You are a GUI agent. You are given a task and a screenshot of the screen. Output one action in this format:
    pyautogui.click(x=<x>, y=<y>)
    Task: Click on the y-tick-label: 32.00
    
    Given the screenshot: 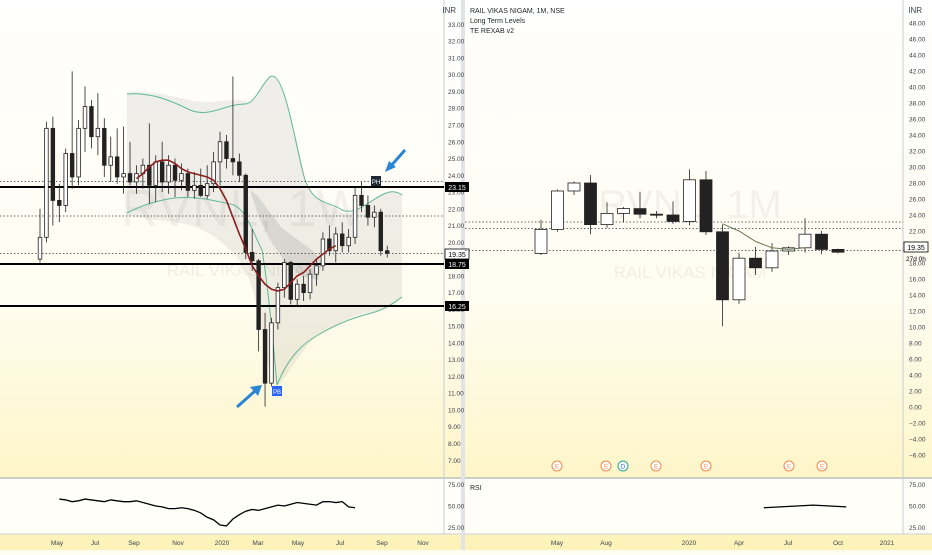 What is the action you would take?
    pyautogui.click(x=917, y=152)
    